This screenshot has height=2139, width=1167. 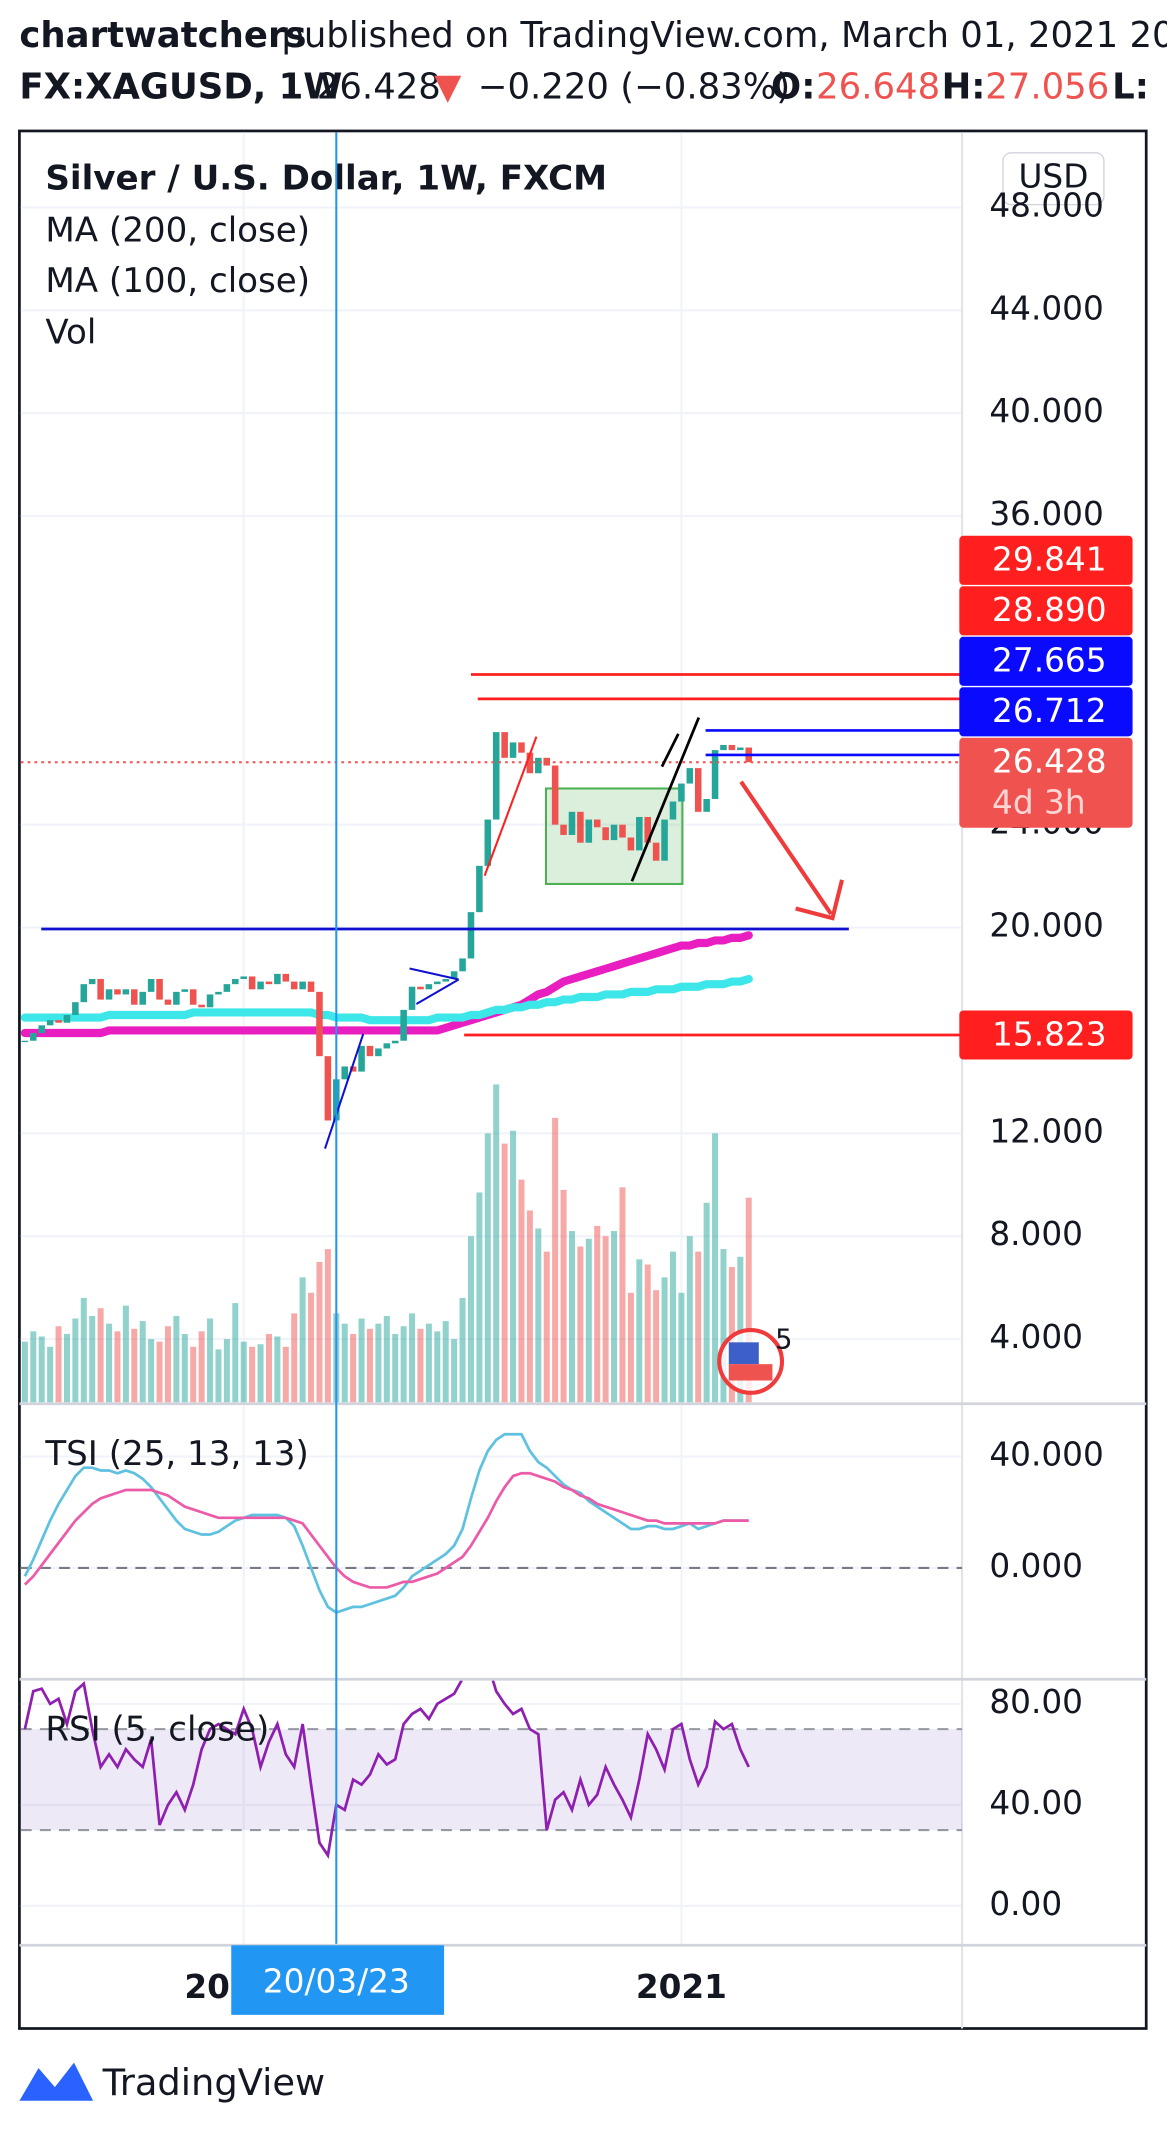 I want to click on price-tag-label: 29.841, so click(x=1049, y=560).